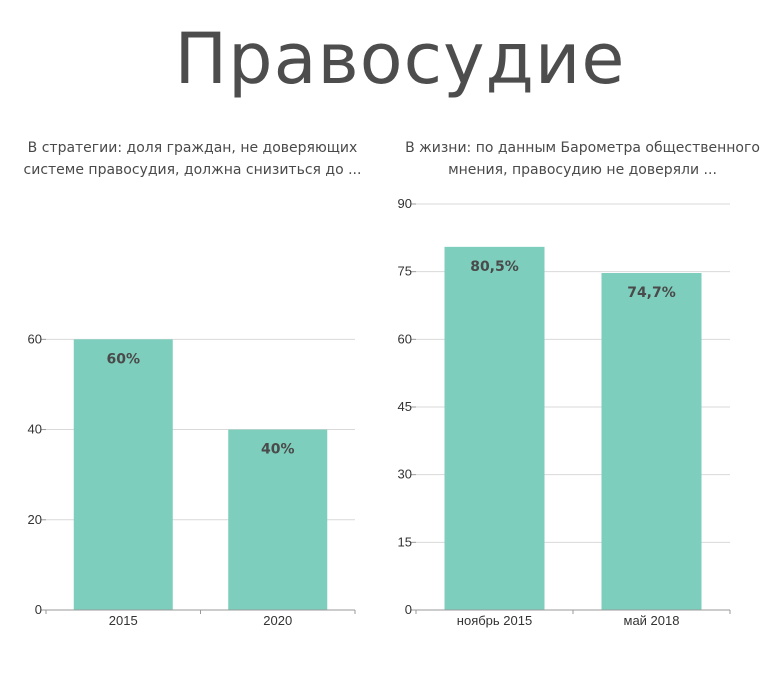 Image resolution: width=775 pixels, height=692 pixels. Describe the element at coordinates (494, 267) in the screenshot. I see `data-label: 80,5%` at that location.